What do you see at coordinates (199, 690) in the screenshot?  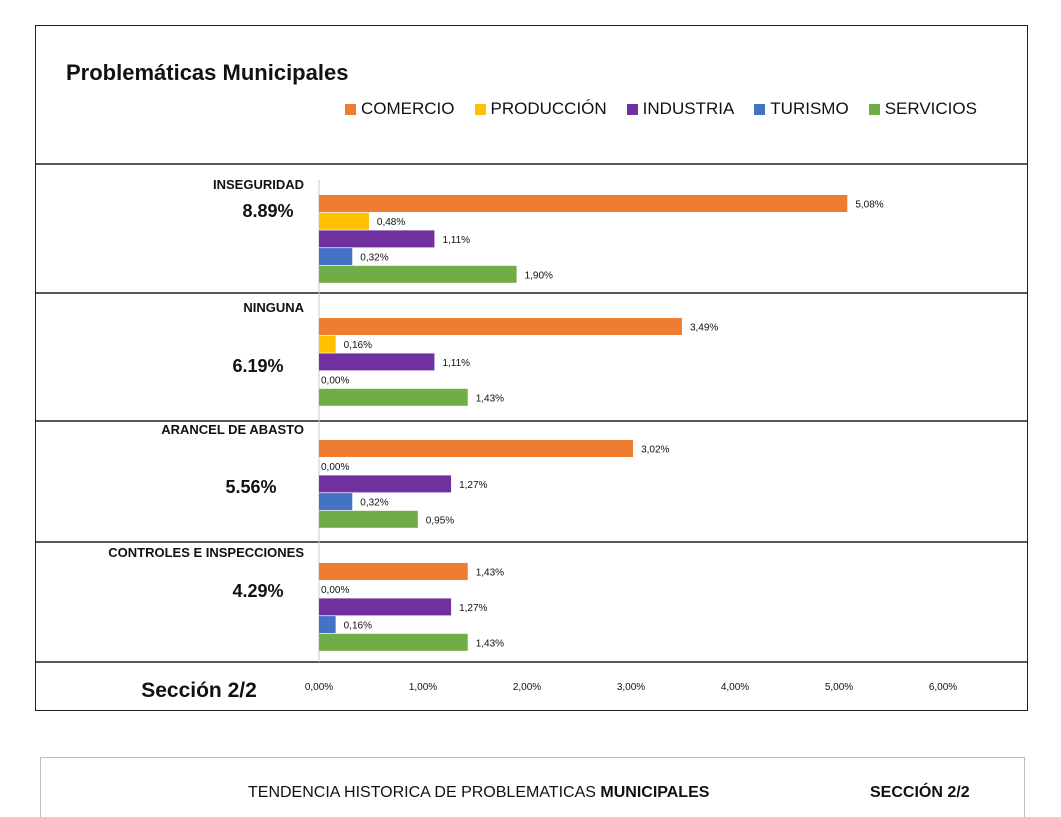 I see `section-label: Sección 2/2` at bounding box center [199, 690].